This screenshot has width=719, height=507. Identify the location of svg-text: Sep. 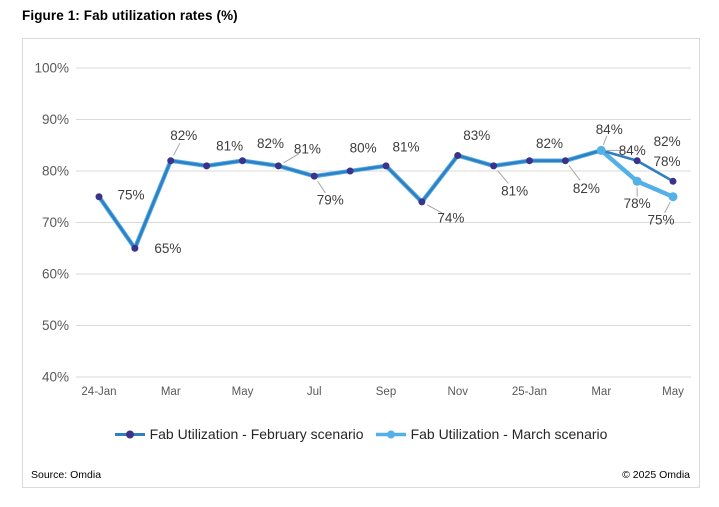
(386, 392).